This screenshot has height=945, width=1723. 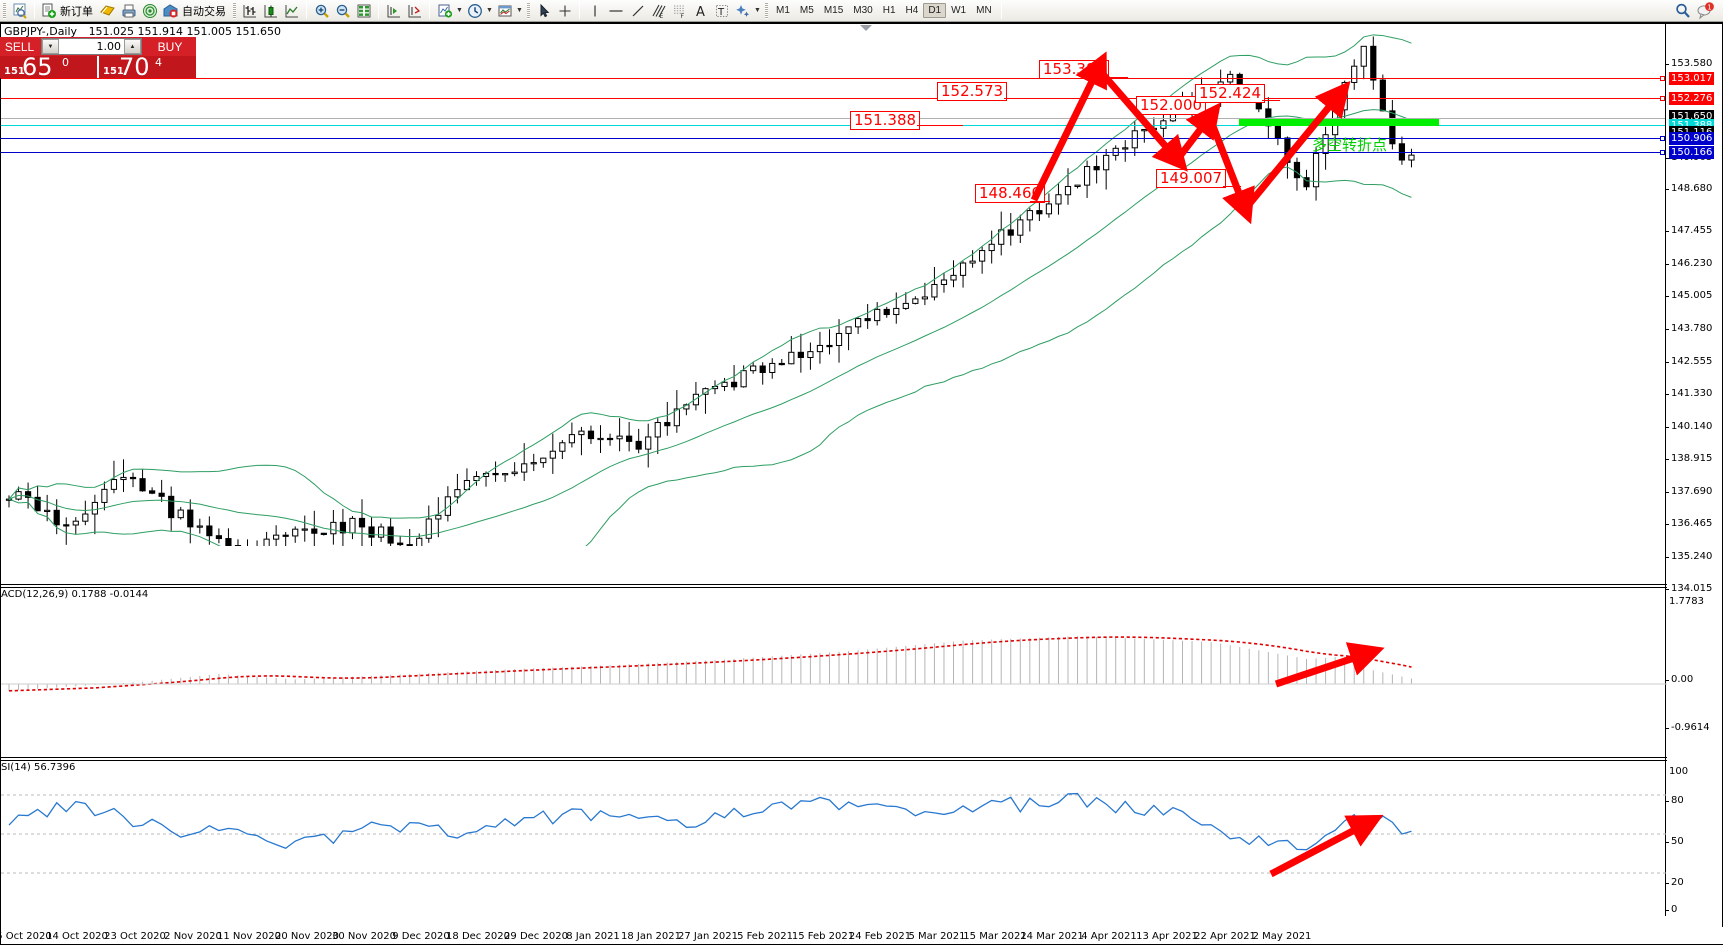 What do you see at coordinates (489, 10) in the screenshot?
I see `periods-dropdown-caret: ▼` at bounding box center [489, 10].